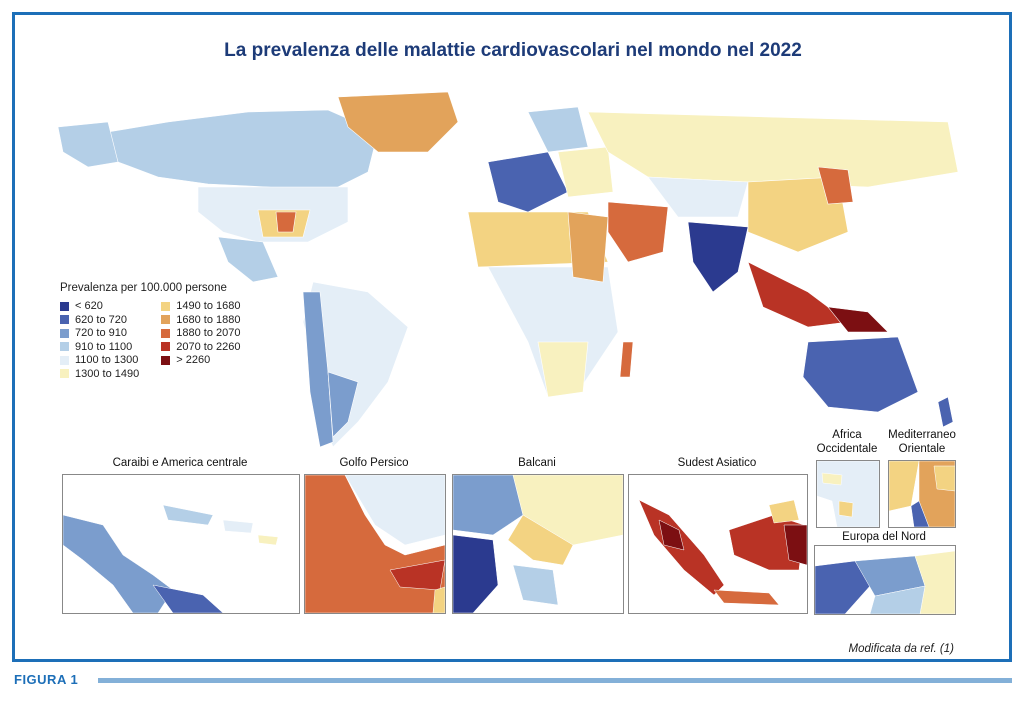 The height and width of the screenshot is (703, 1026). Describe the element at coordinates (860, 374) in the screenshot. I see `australia-region` at that location.